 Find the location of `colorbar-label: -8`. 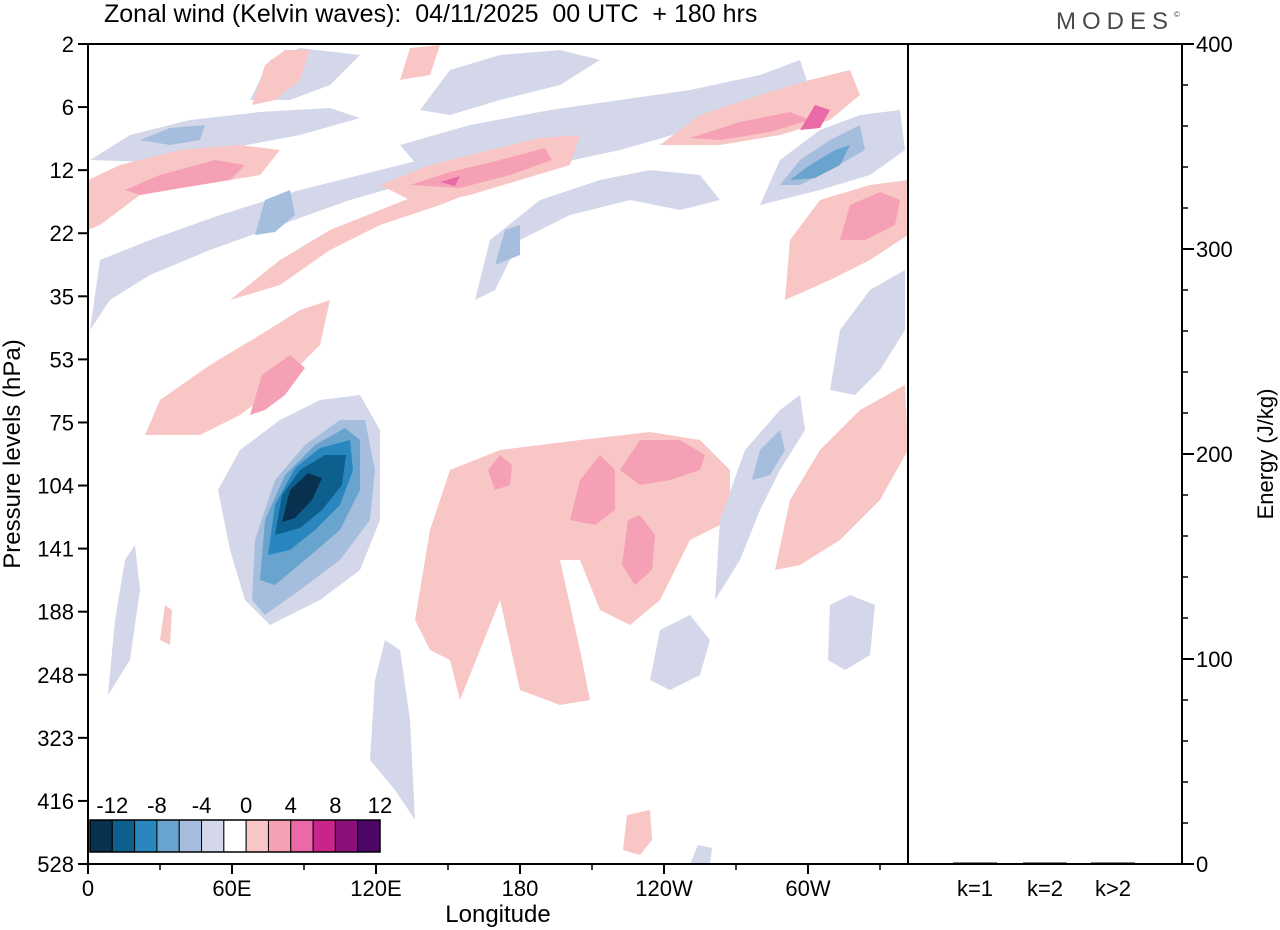

colorbar-label: -8 is located at coordinates (157, 805).